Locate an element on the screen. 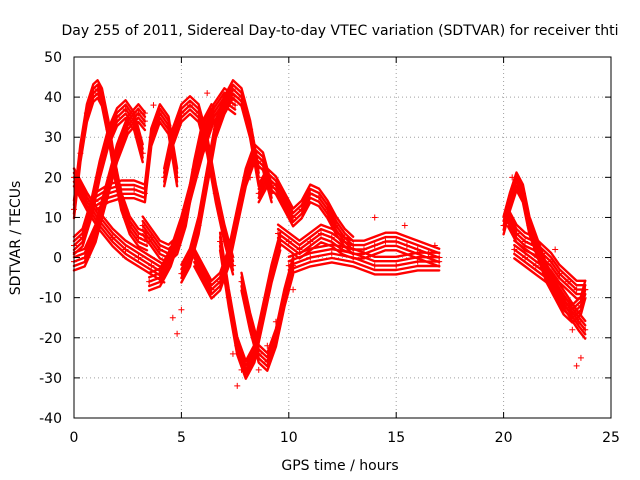 The width and height of the screenshot is (640, 480). y-tick-label: 40 is located at coordinates (53, 98).